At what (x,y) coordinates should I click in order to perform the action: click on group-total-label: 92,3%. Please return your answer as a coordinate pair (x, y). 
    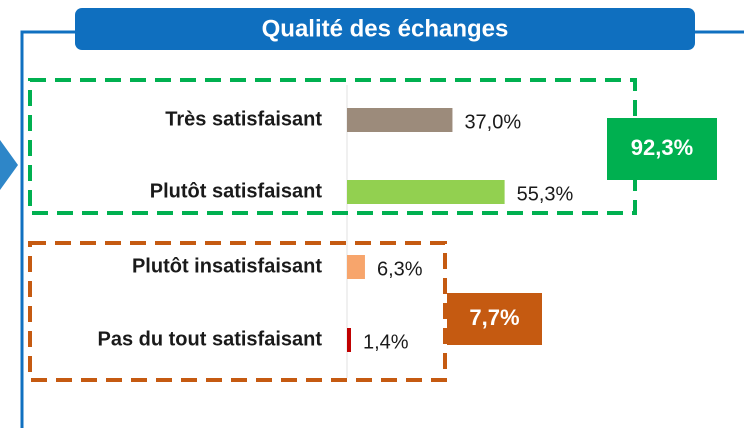
    Looking at the image, I should click on (662, 147).